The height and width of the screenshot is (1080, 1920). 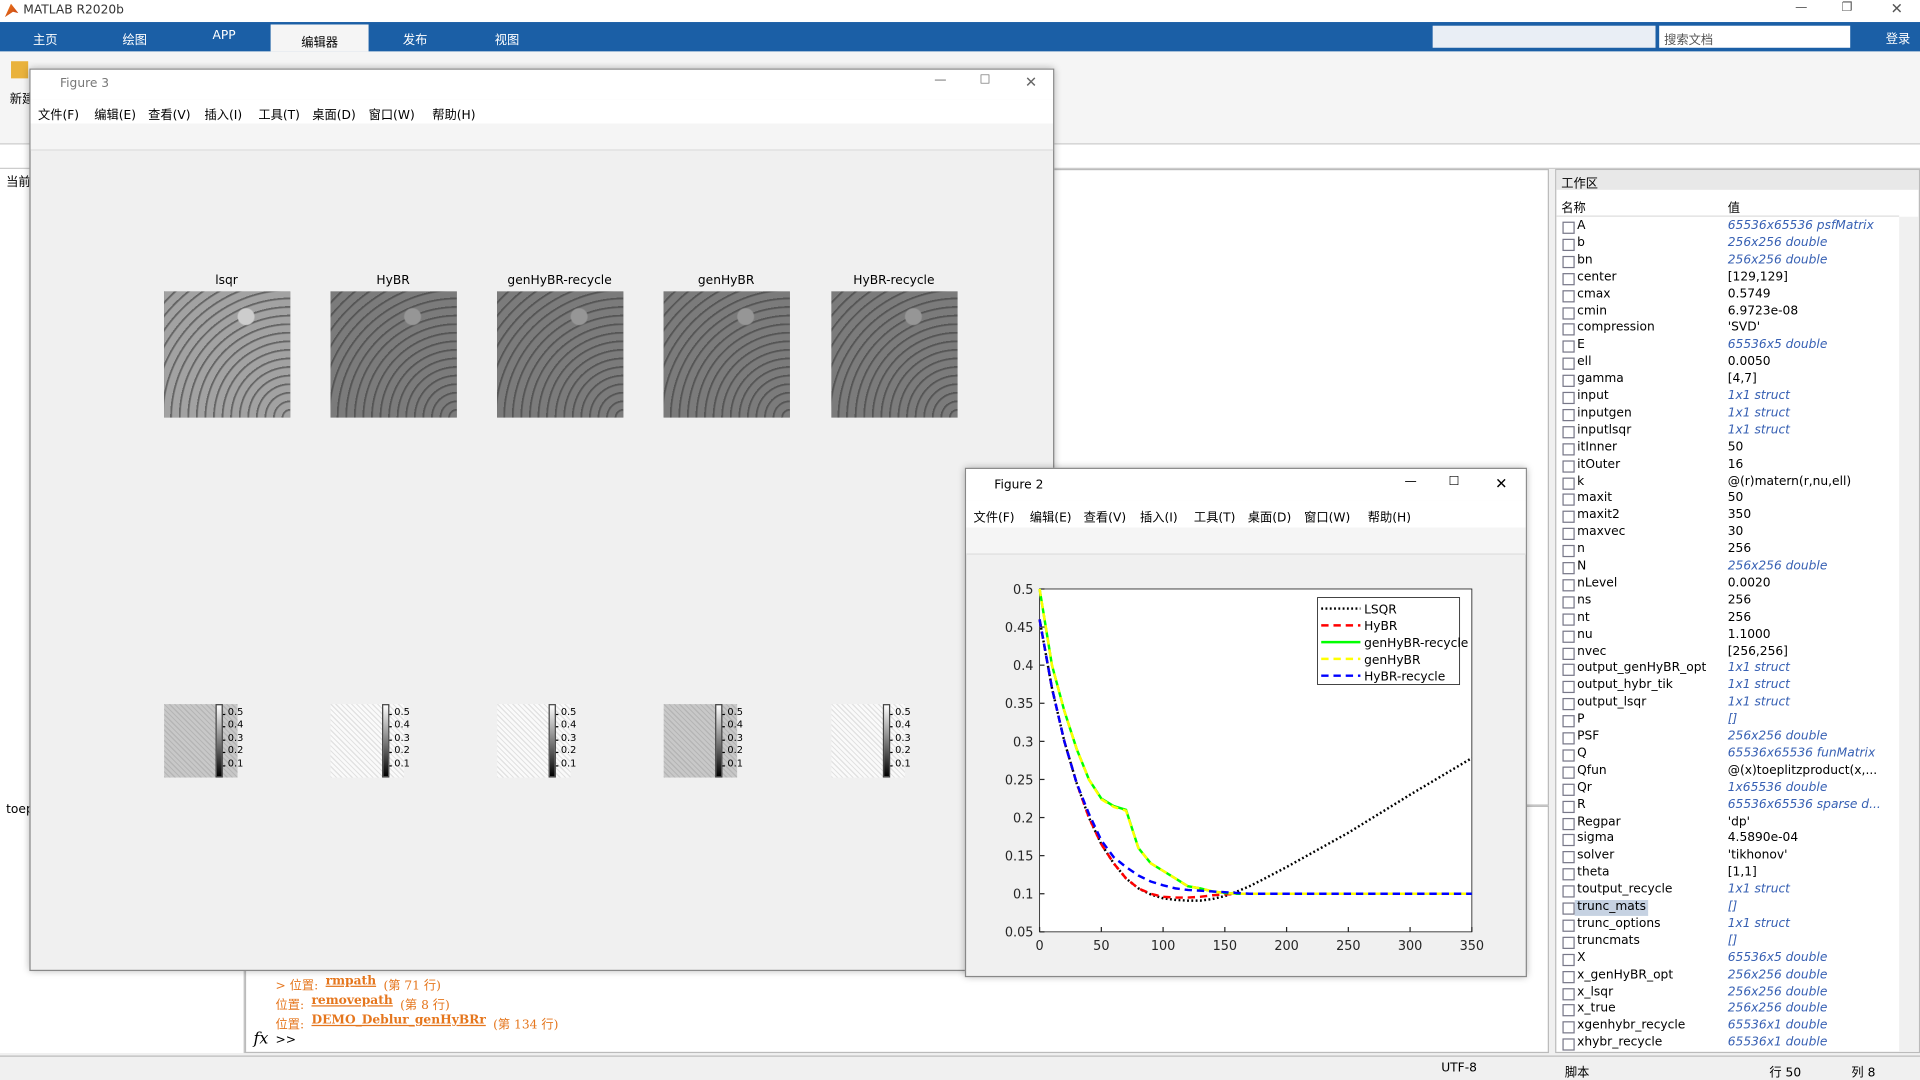 I want to click on variable-name: Regpar, so click(x=1599, y=821).